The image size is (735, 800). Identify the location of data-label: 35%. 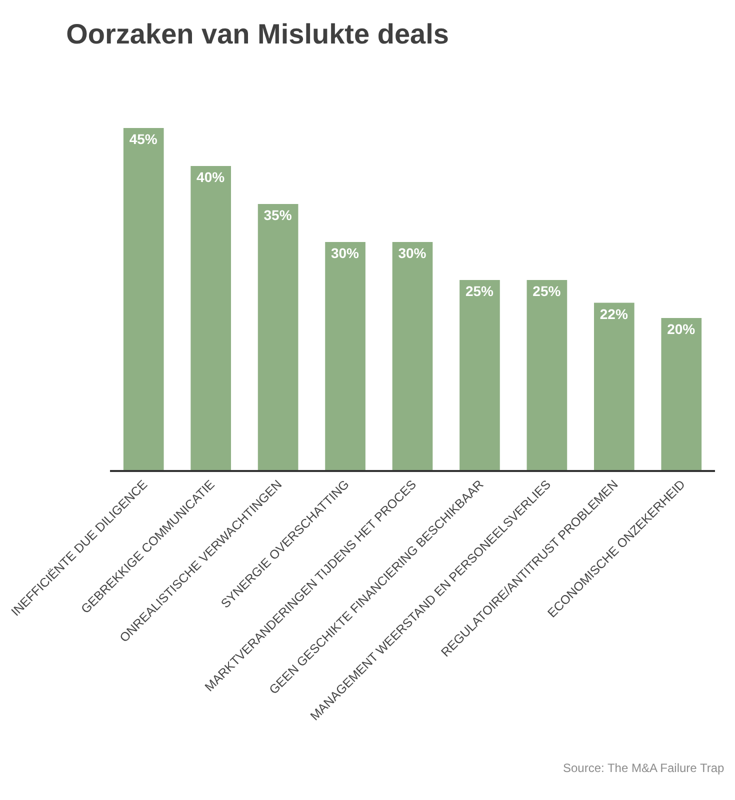
(278, 215).